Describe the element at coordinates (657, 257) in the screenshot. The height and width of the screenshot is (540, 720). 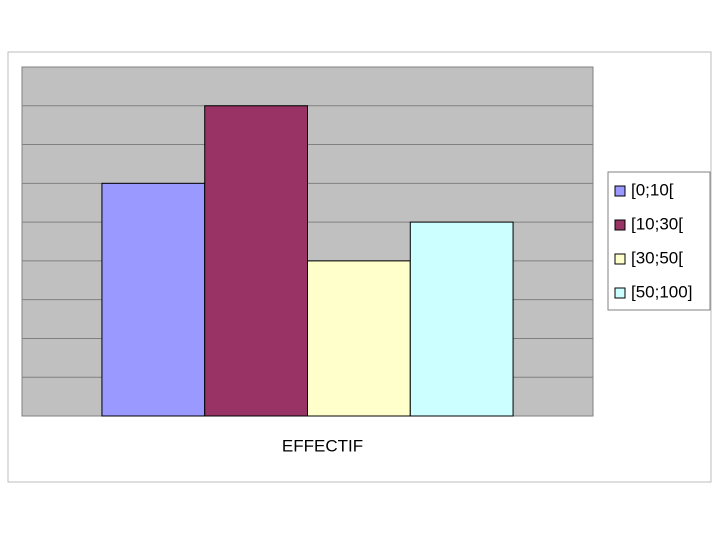
I see `legend-label: [30;50[` at that location.